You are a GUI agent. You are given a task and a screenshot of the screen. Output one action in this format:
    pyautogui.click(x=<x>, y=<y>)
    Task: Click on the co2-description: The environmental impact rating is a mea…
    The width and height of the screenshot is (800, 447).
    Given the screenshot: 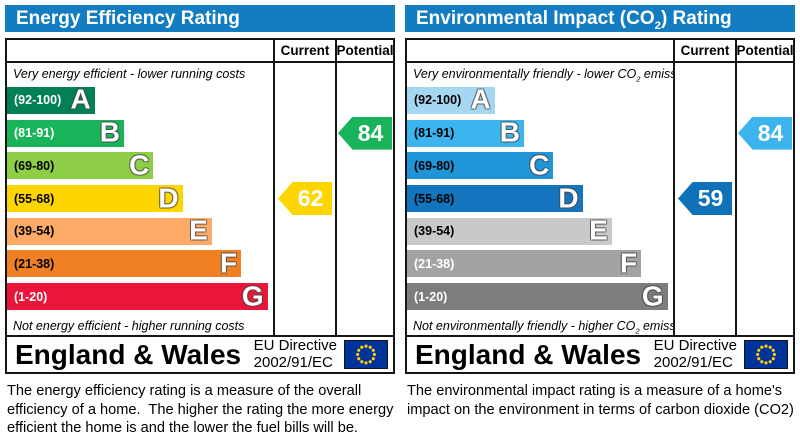 What is the action you would take?
    pyautogui.click(x=600, y=400)
    